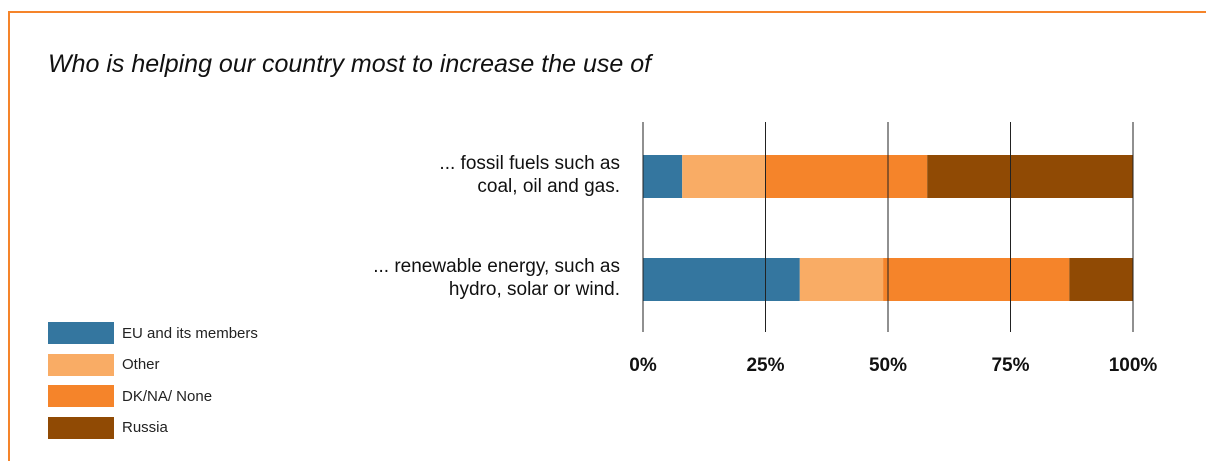 This screenshot has height=461, width=1206. I want to click on x-tick-label: 75%, so click(1010, 365).